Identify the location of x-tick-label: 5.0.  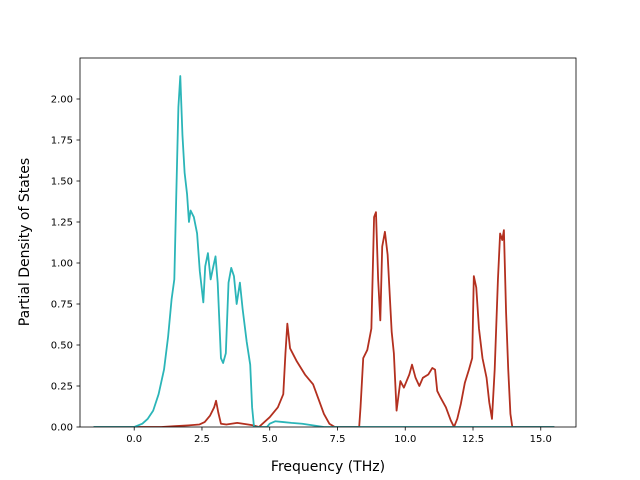
(270, 439).